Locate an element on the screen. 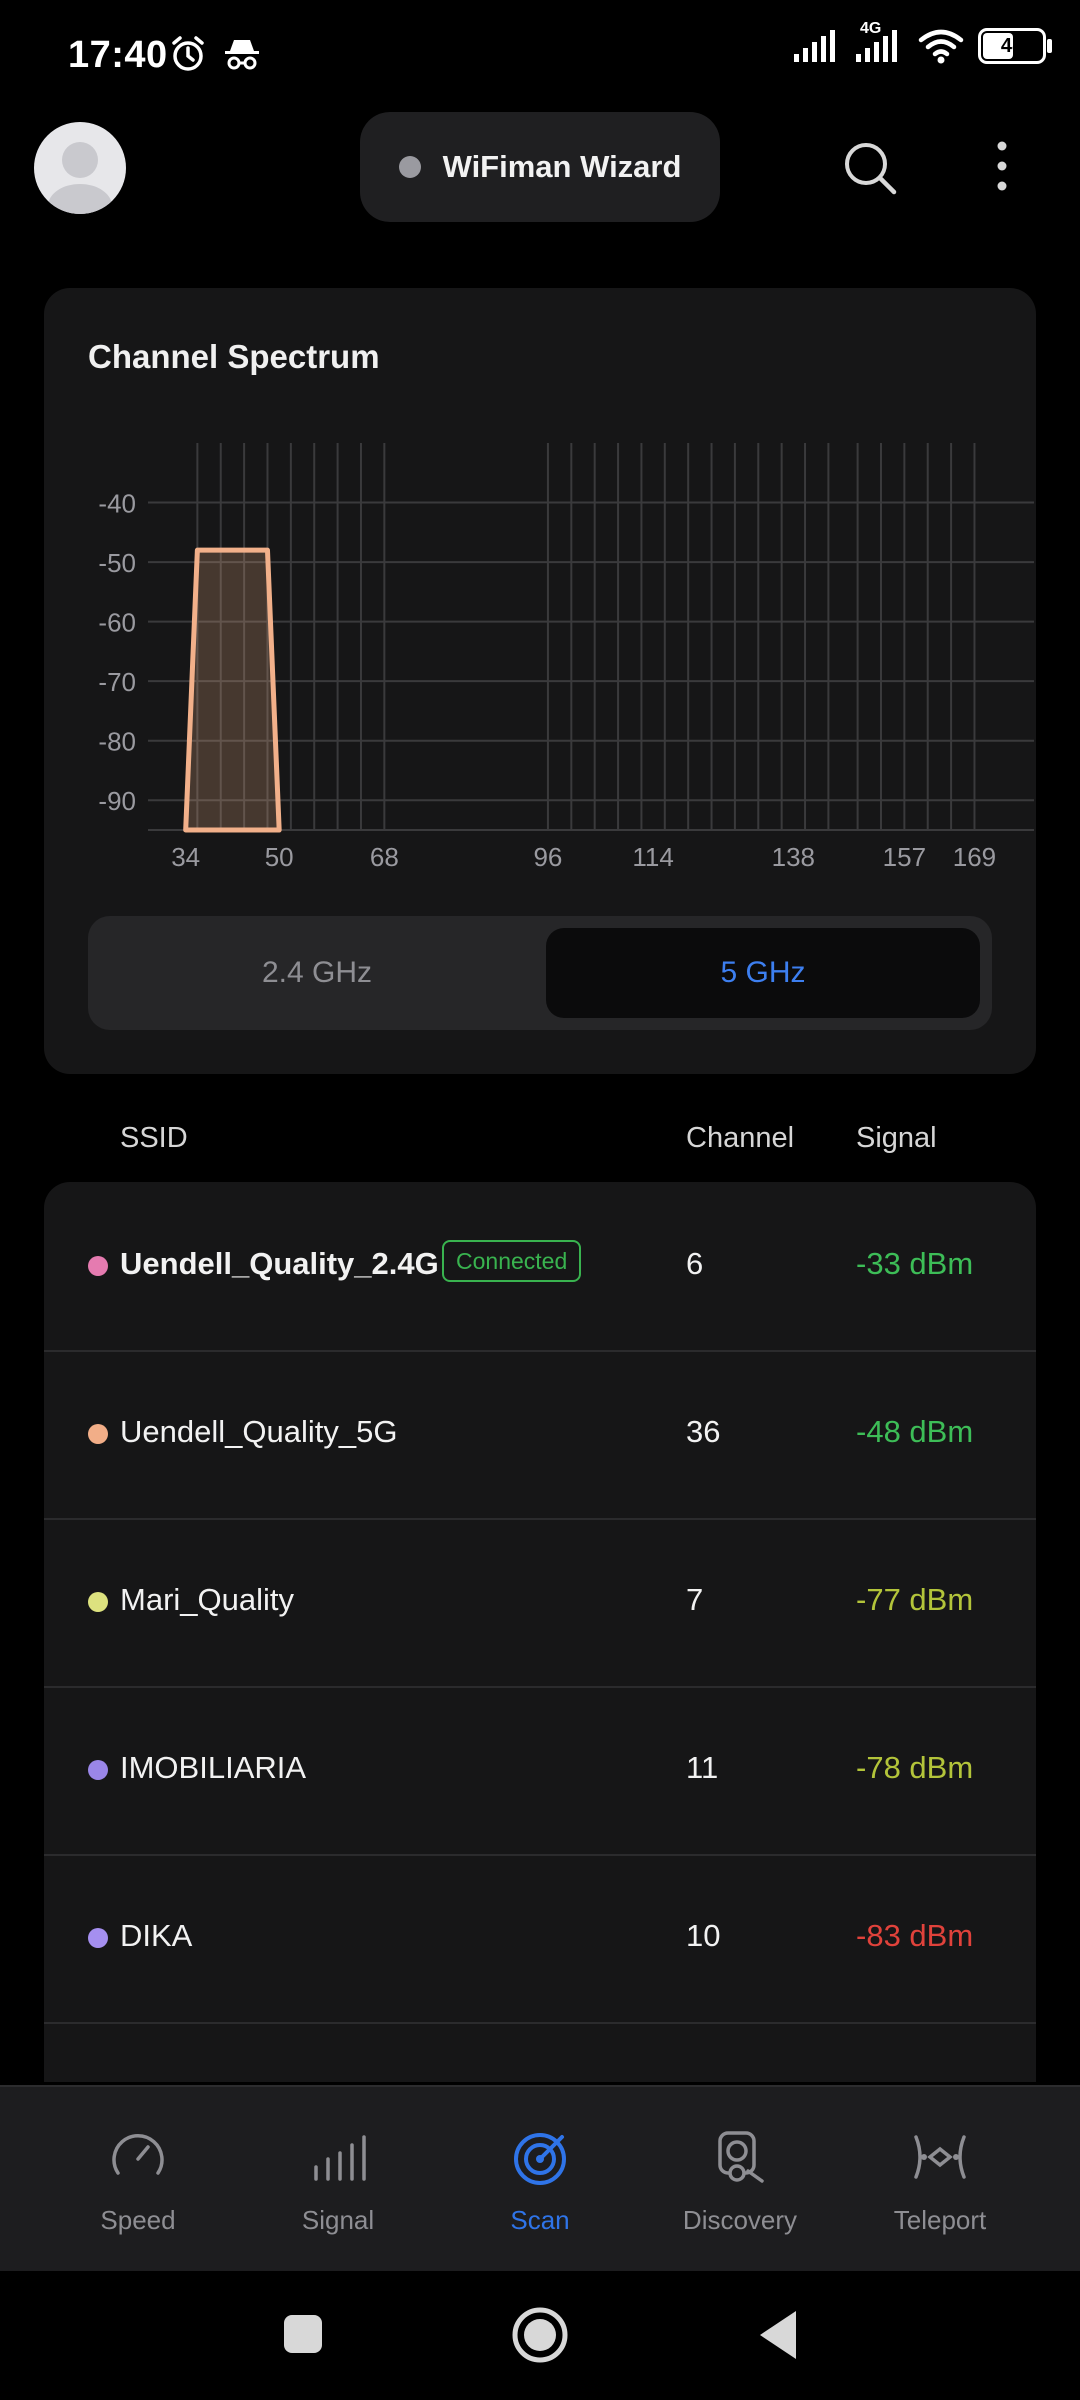 Image resolution: width=1080 pixels, height=2400 pixels. home-button-icon is located at coordinates (540, 2335).